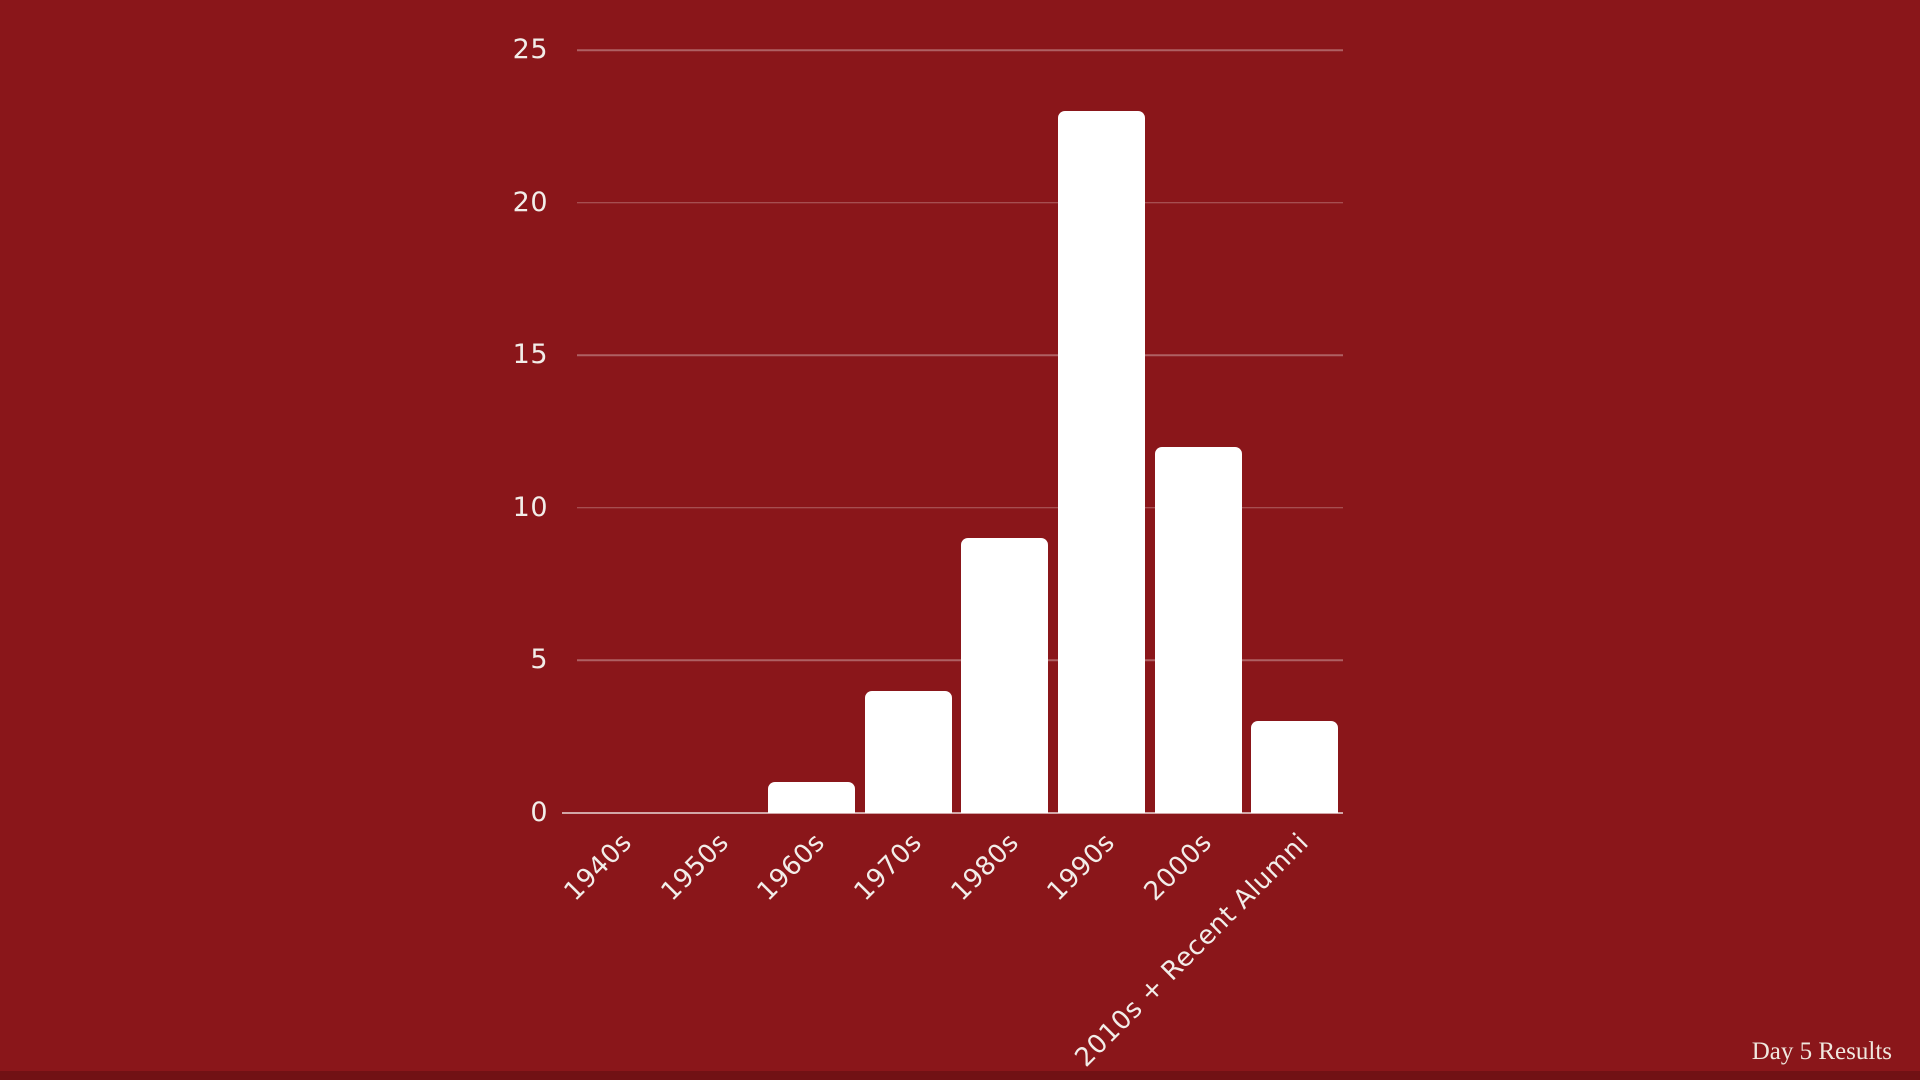  Describe the element at coordinates (952, 813) in the screenshot. I see `x-axis-line` at that location.